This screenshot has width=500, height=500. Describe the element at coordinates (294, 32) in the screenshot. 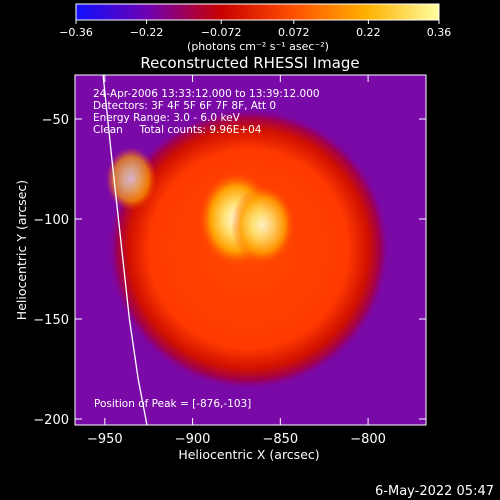

I see `colorbar-tick-label: 0.072` at that location.